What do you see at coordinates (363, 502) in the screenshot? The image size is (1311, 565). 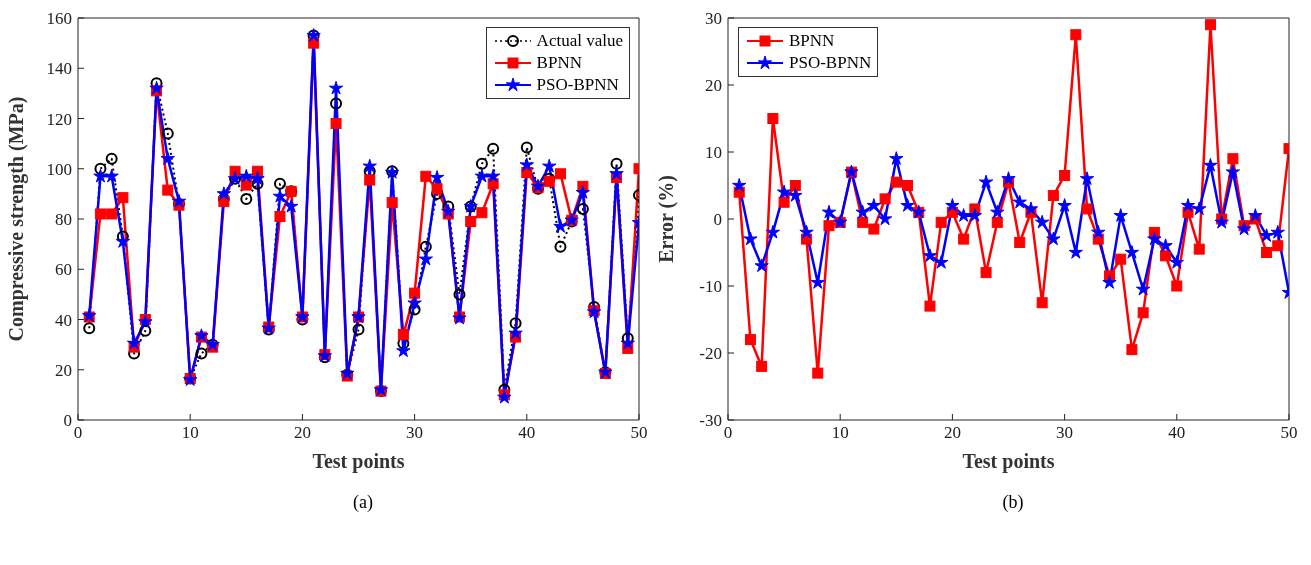 I see `text: (a)` at bounding box center [363, 502].